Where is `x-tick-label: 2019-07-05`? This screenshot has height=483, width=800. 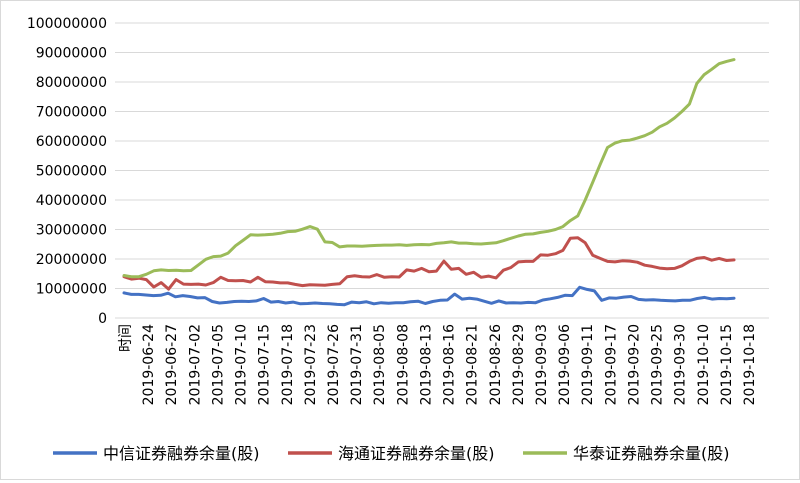 x-tick-label: 2019-07-05 is located at coordinates (218, 364).